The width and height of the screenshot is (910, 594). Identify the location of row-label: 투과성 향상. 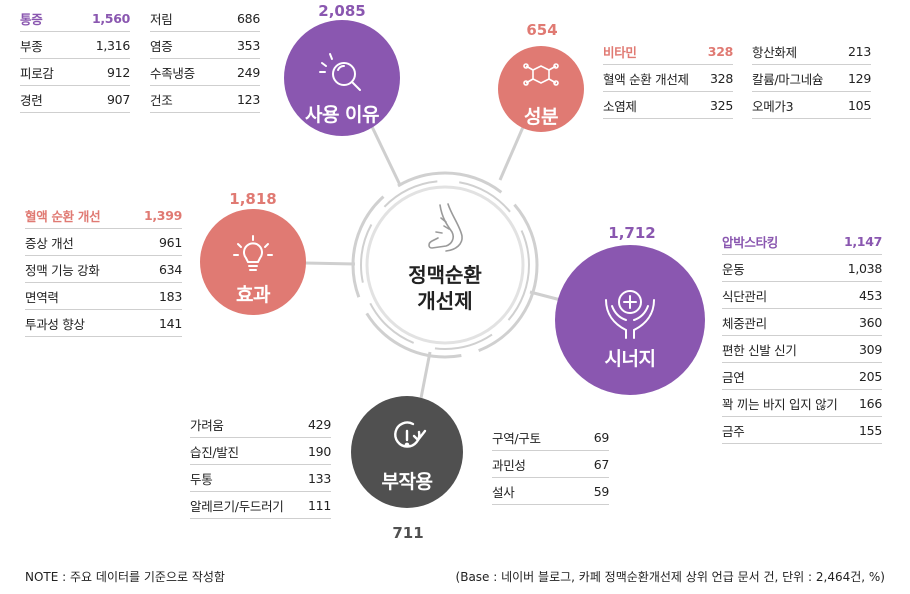
(55, 324).